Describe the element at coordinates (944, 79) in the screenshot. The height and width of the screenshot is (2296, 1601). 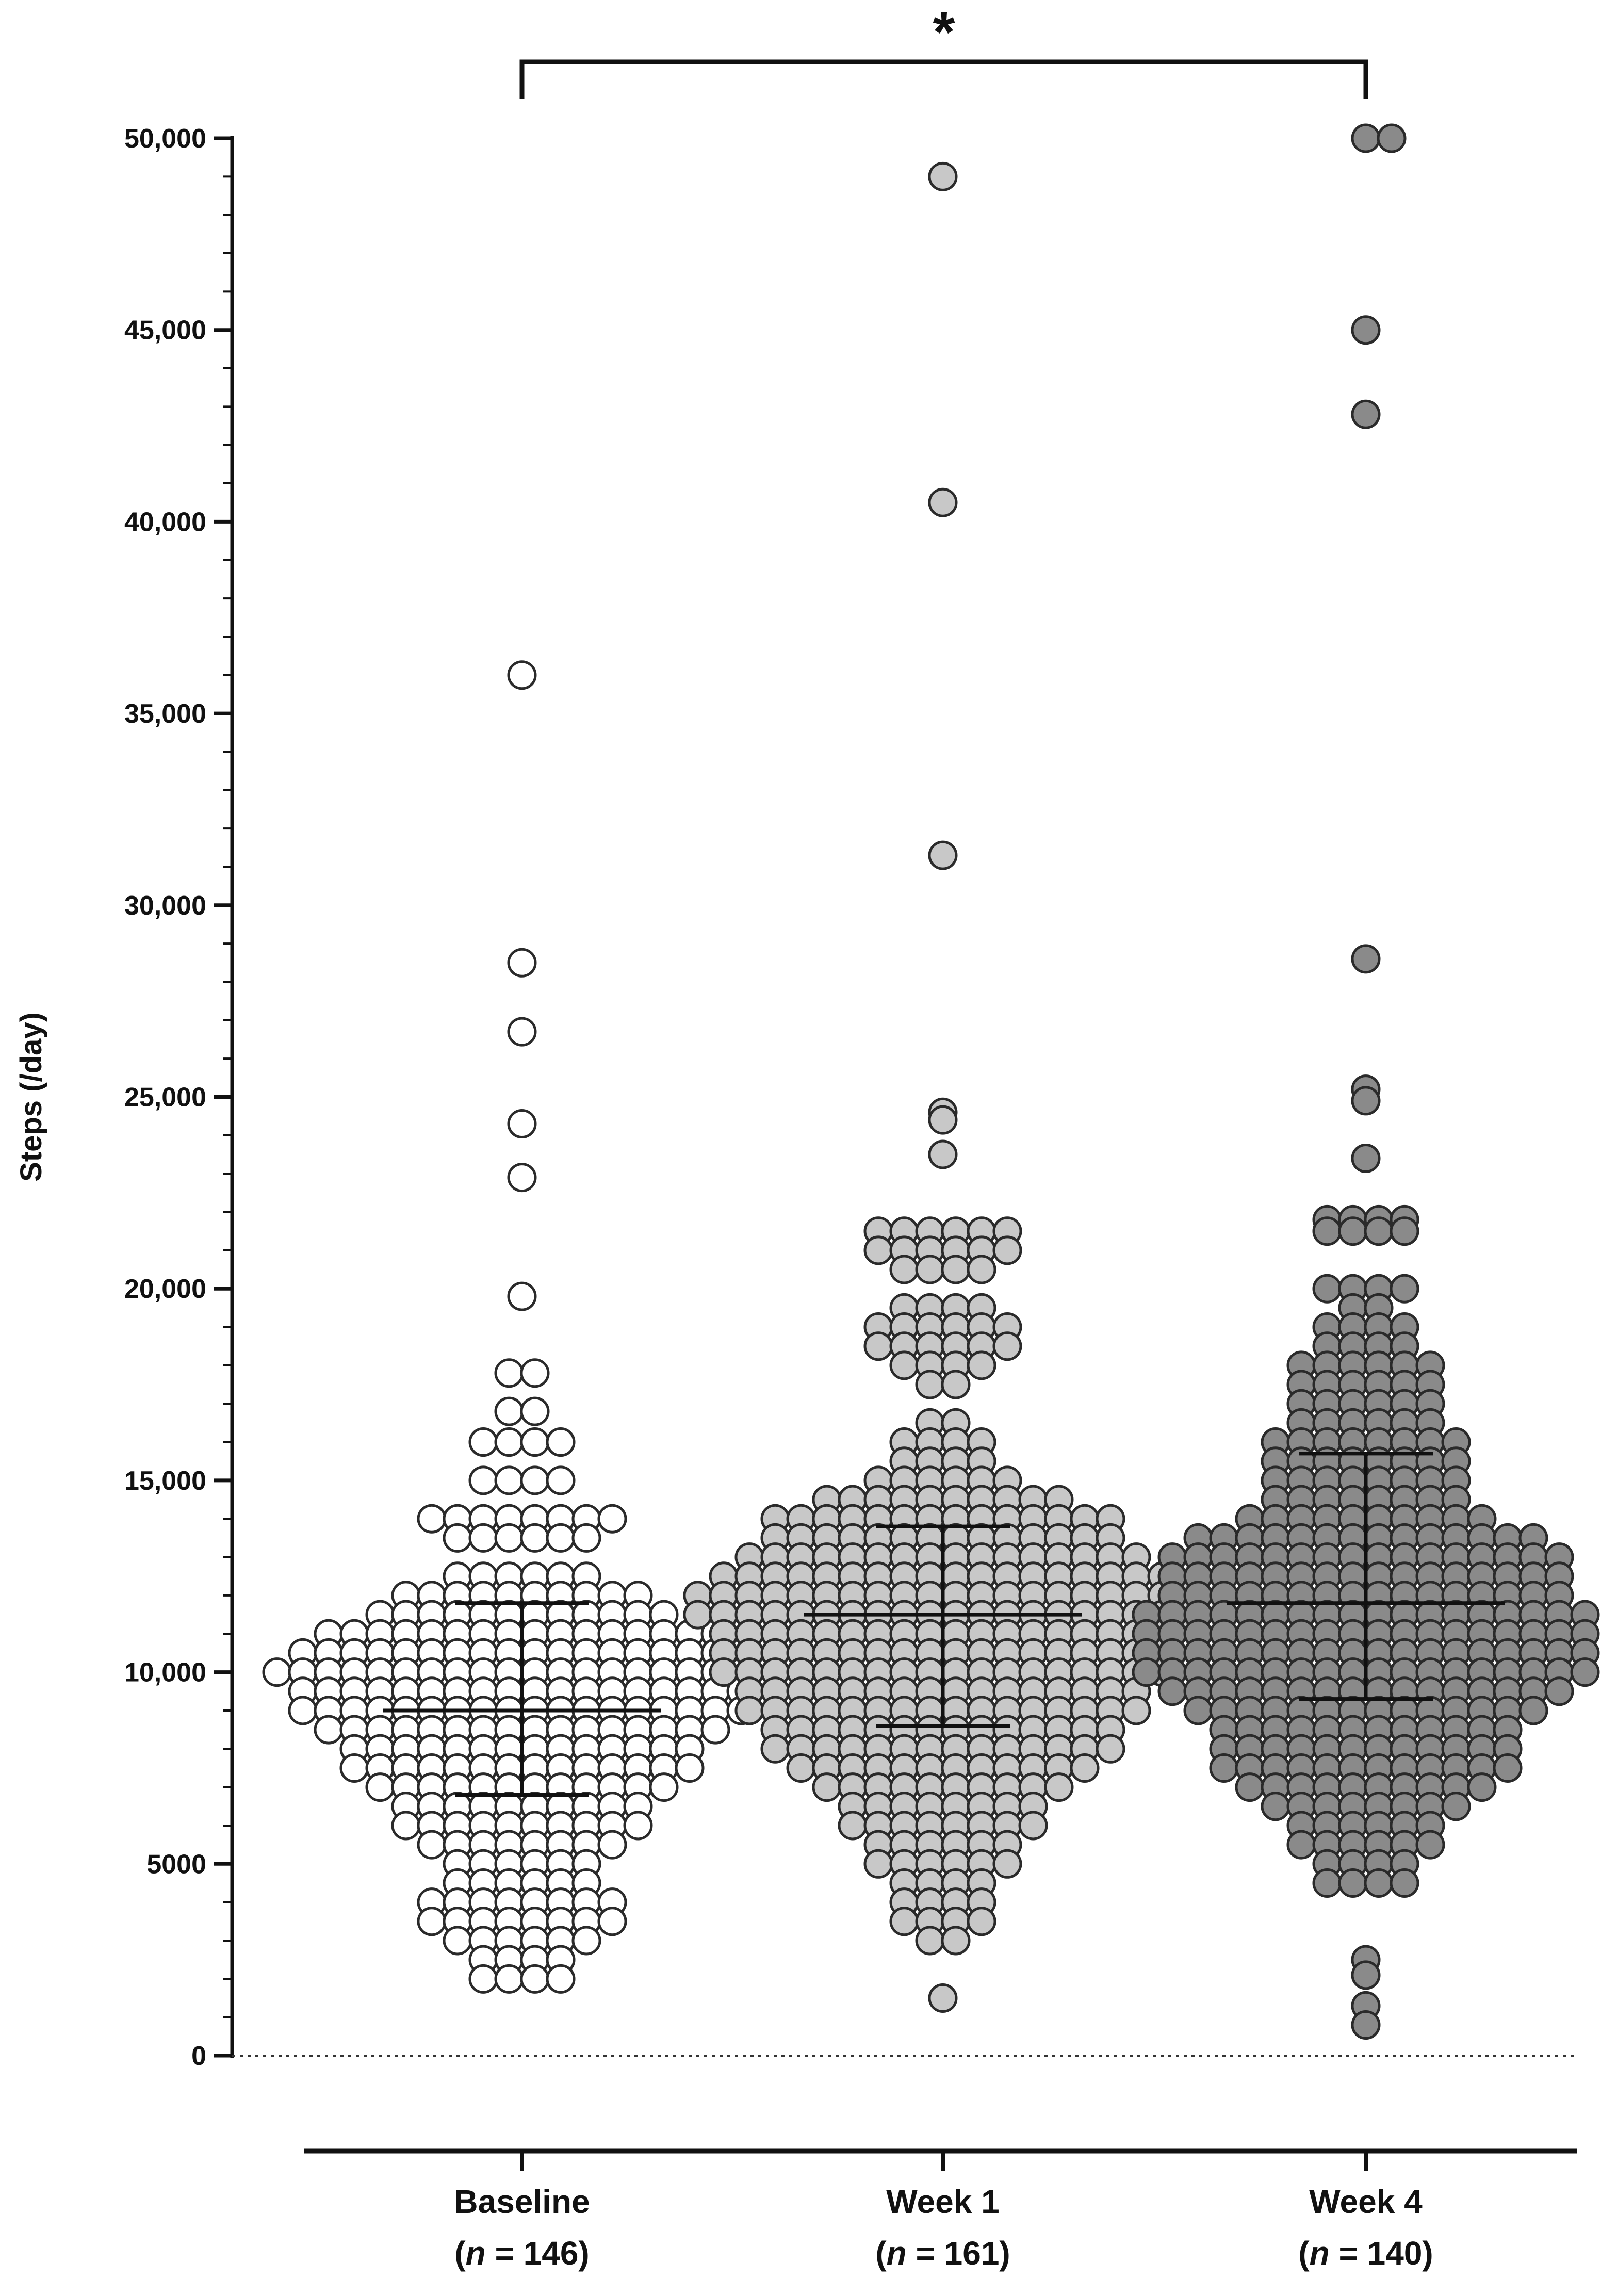
I see `significance-bracket-line` at that location.